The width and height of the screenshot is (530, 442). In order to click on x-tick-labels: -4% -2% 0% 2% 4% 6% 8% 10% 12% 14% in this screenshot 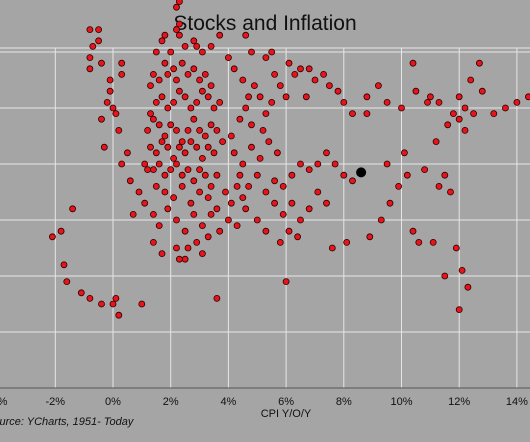, I will do `click(264, 402)`.